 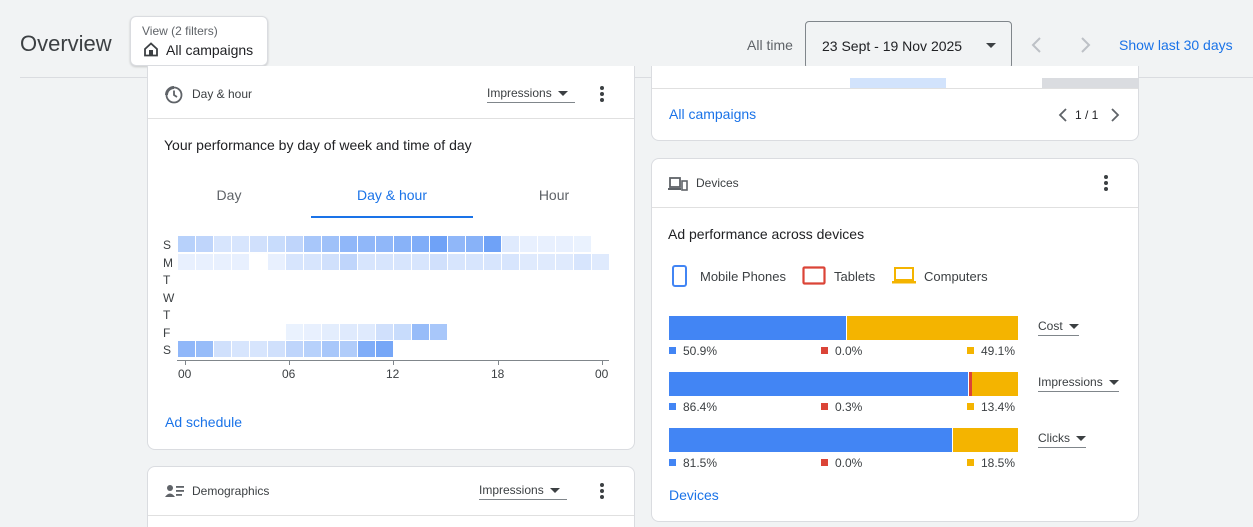 I want to click on date-range-picker: 23 Sept - 19 Nov 2025, so click(x=908, y=45).